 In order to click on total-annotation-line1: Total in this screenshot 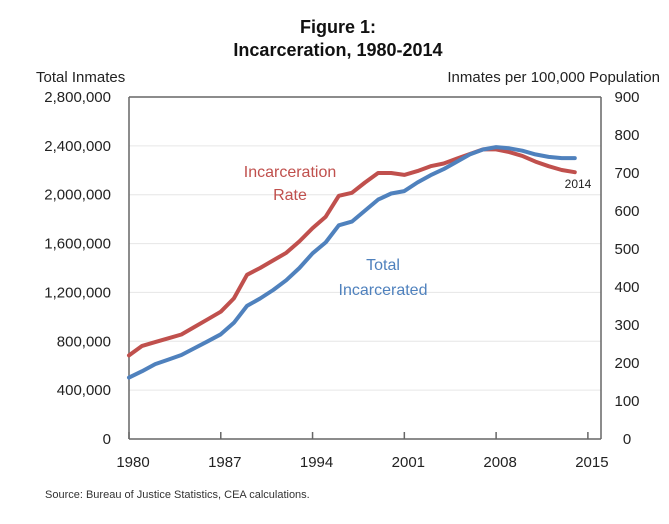, I will do `click(383, 265)`.